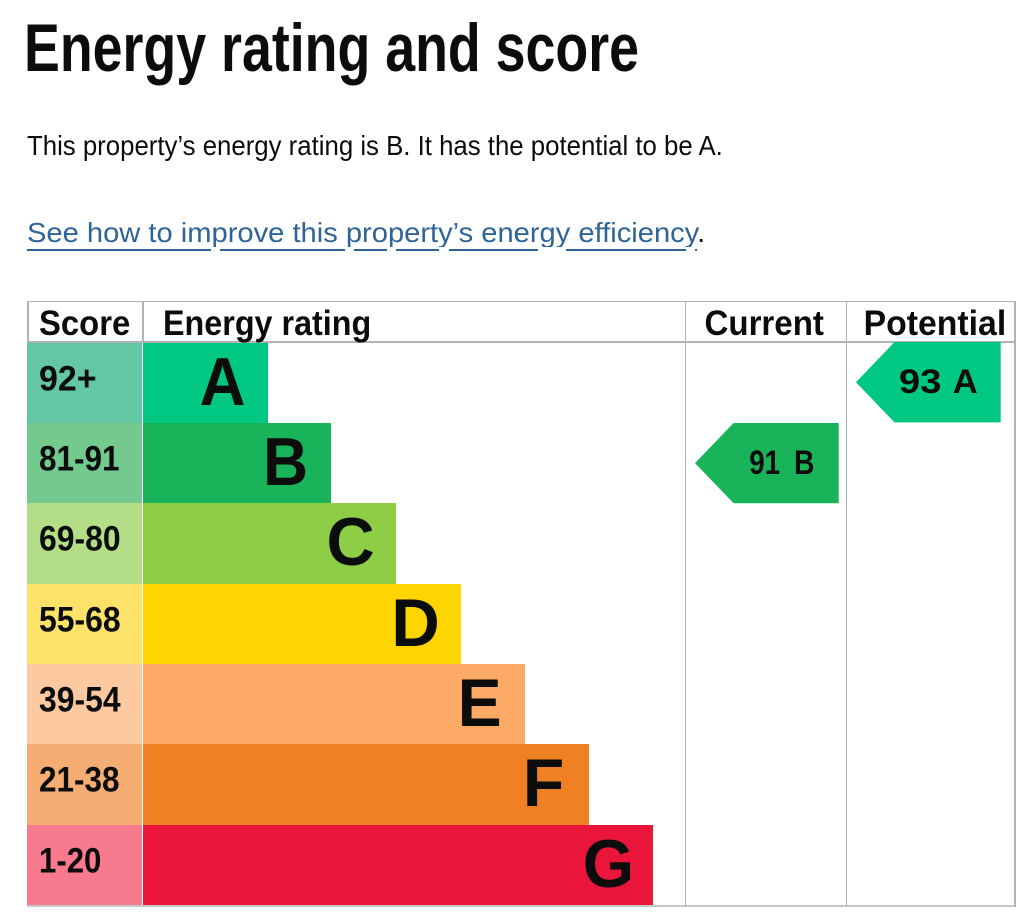 This screenshot has width=1024, height=923. What do you see at coordinates (964, 382) in the screenshot?
I see `svg-text: A` at bounding box center [964, 382].